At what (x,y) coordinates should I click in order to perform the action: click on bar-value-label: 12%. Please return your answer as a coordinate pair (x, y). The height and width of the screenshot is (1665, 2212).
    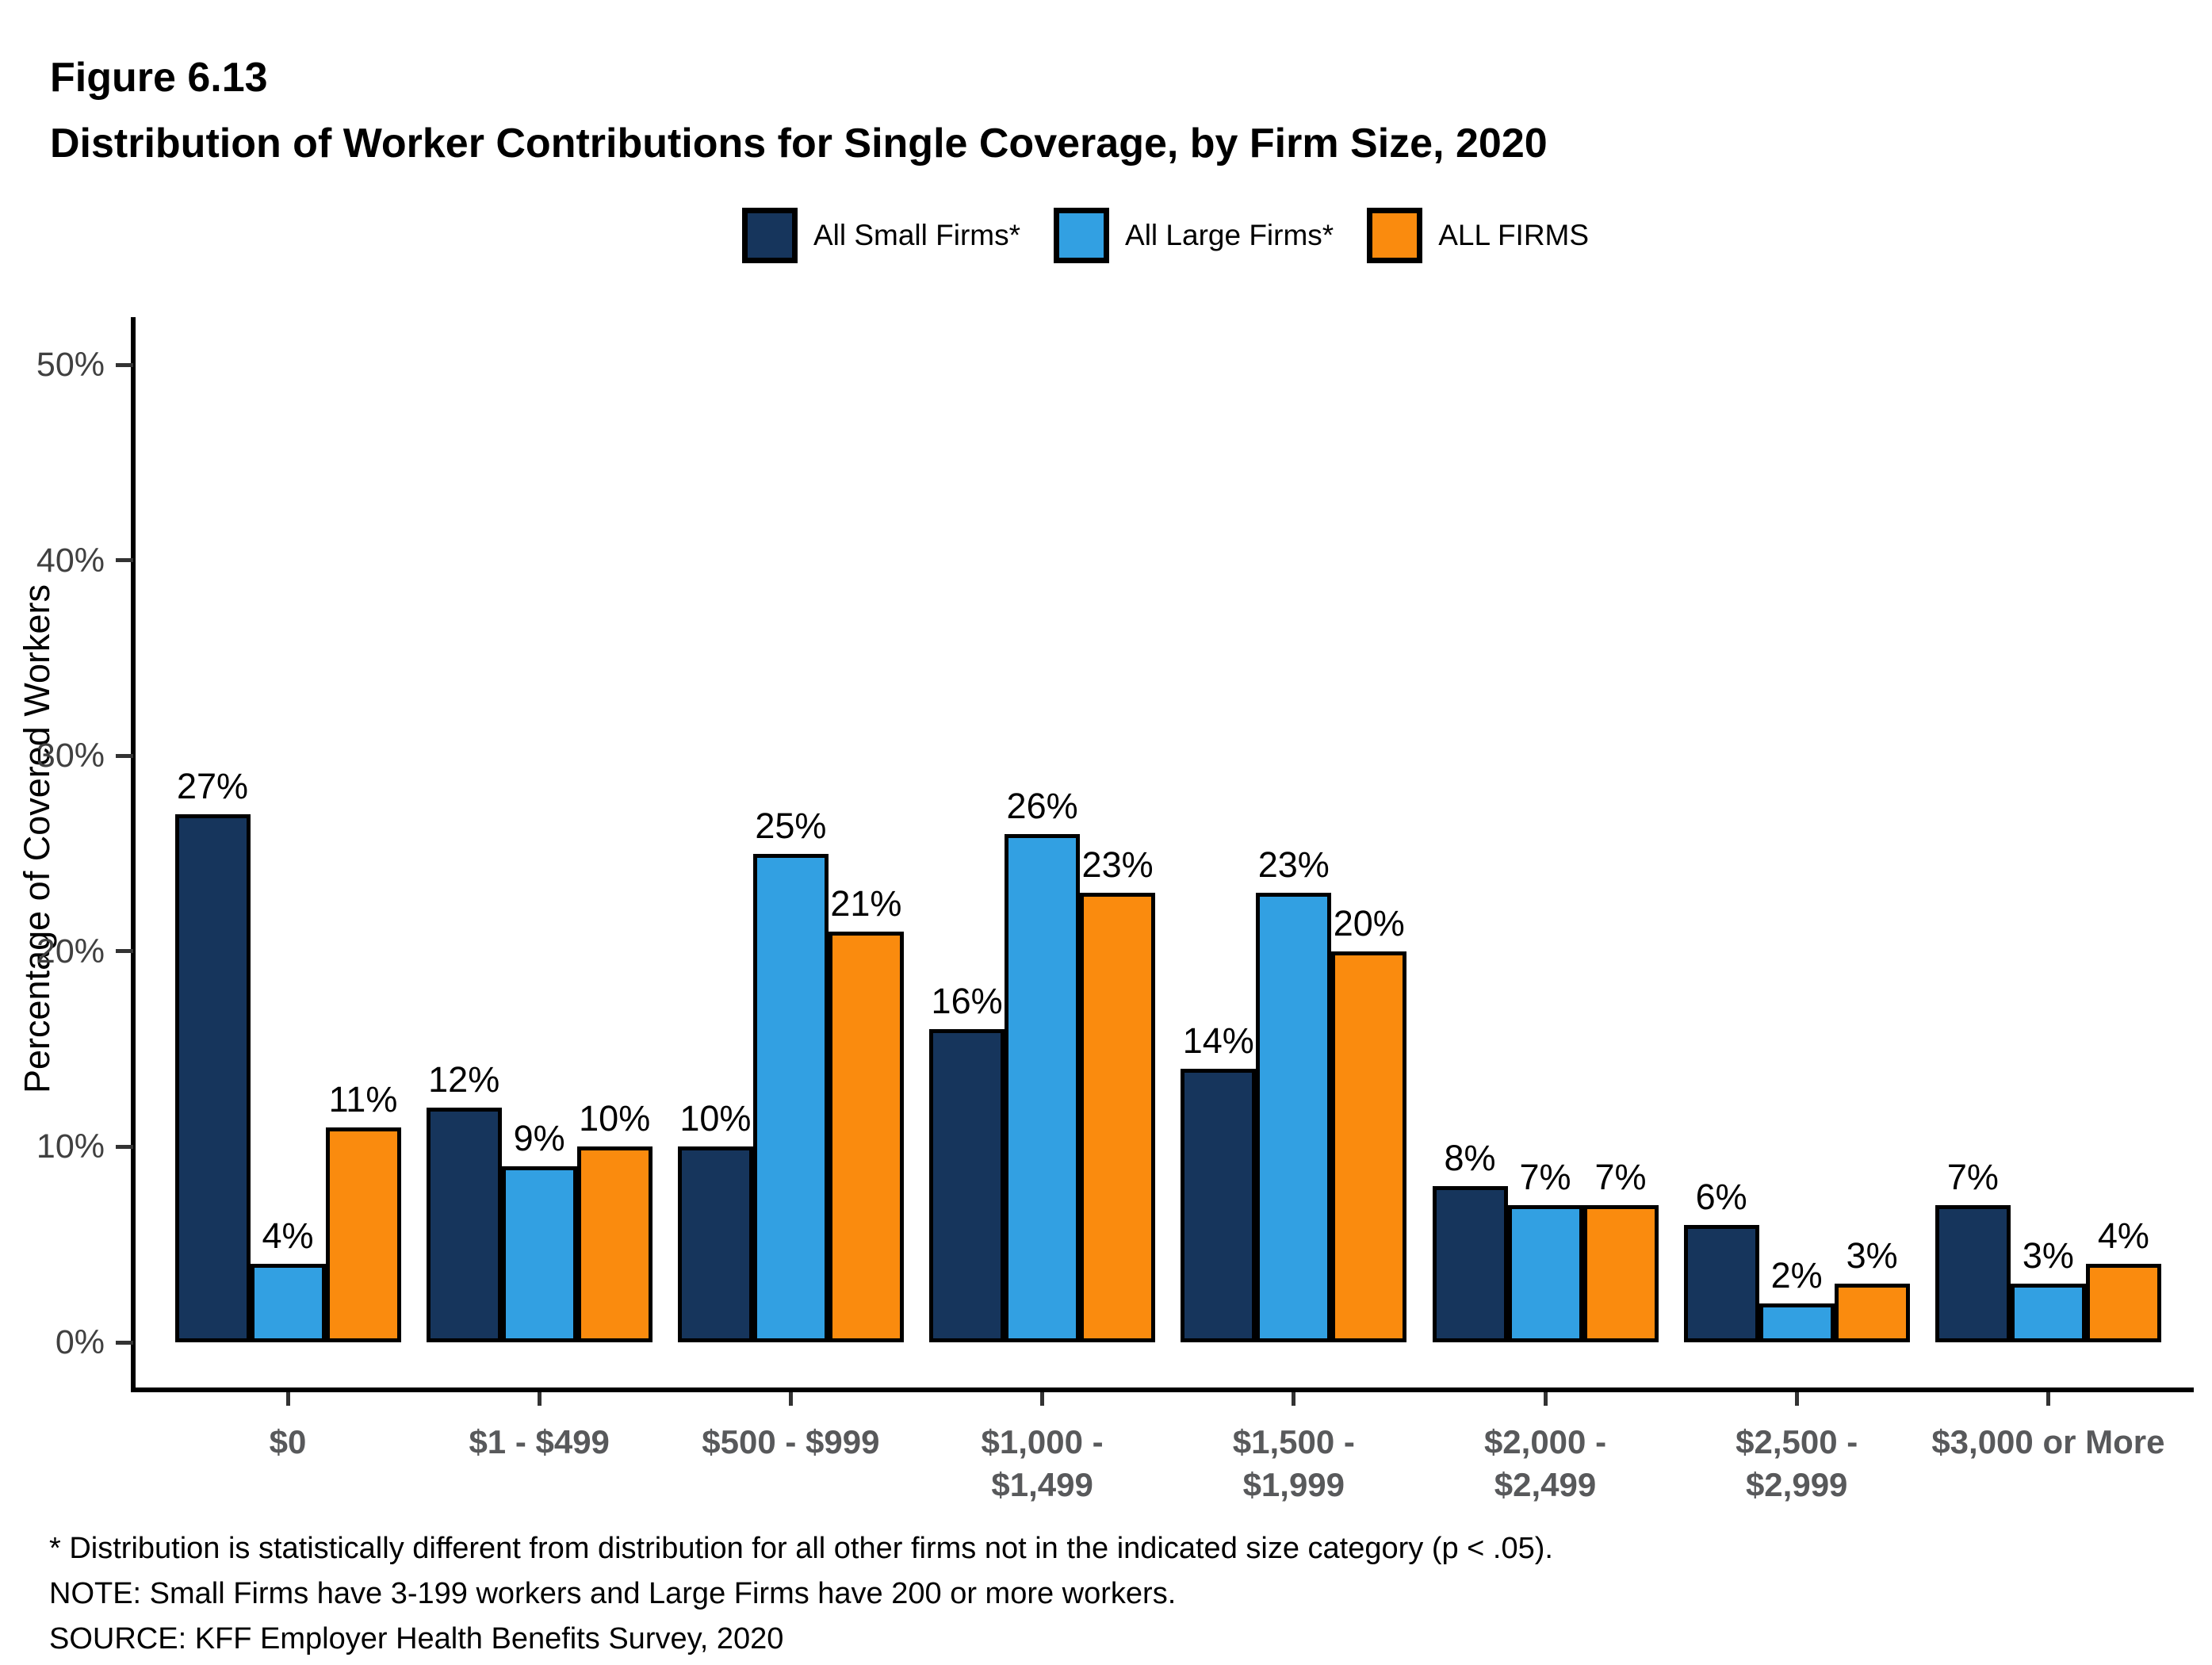
    Looking at the image, I should click on (464, 1079).